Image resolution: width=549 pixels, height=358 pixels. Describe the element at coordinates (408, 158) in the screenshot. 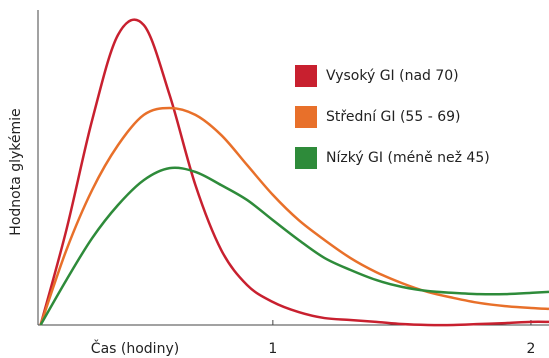

I see `legend-label: Nízký GI (méně než 45)` at that location.